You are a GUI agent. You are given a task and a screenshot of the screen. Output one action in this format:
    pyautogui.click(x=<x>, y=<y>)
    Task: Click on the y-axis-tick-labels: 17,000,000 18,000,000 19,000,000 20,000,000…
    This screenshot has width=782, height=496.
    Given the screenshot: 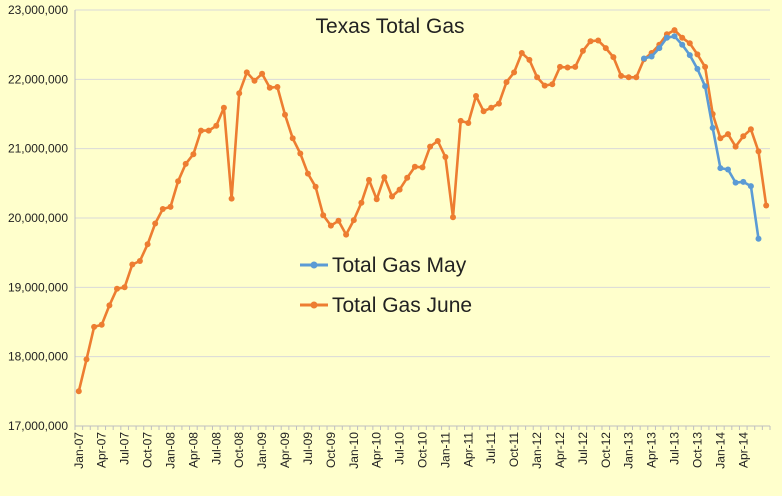 What is the action you would take?
    pyautogui.click(x=38, y=218)
    